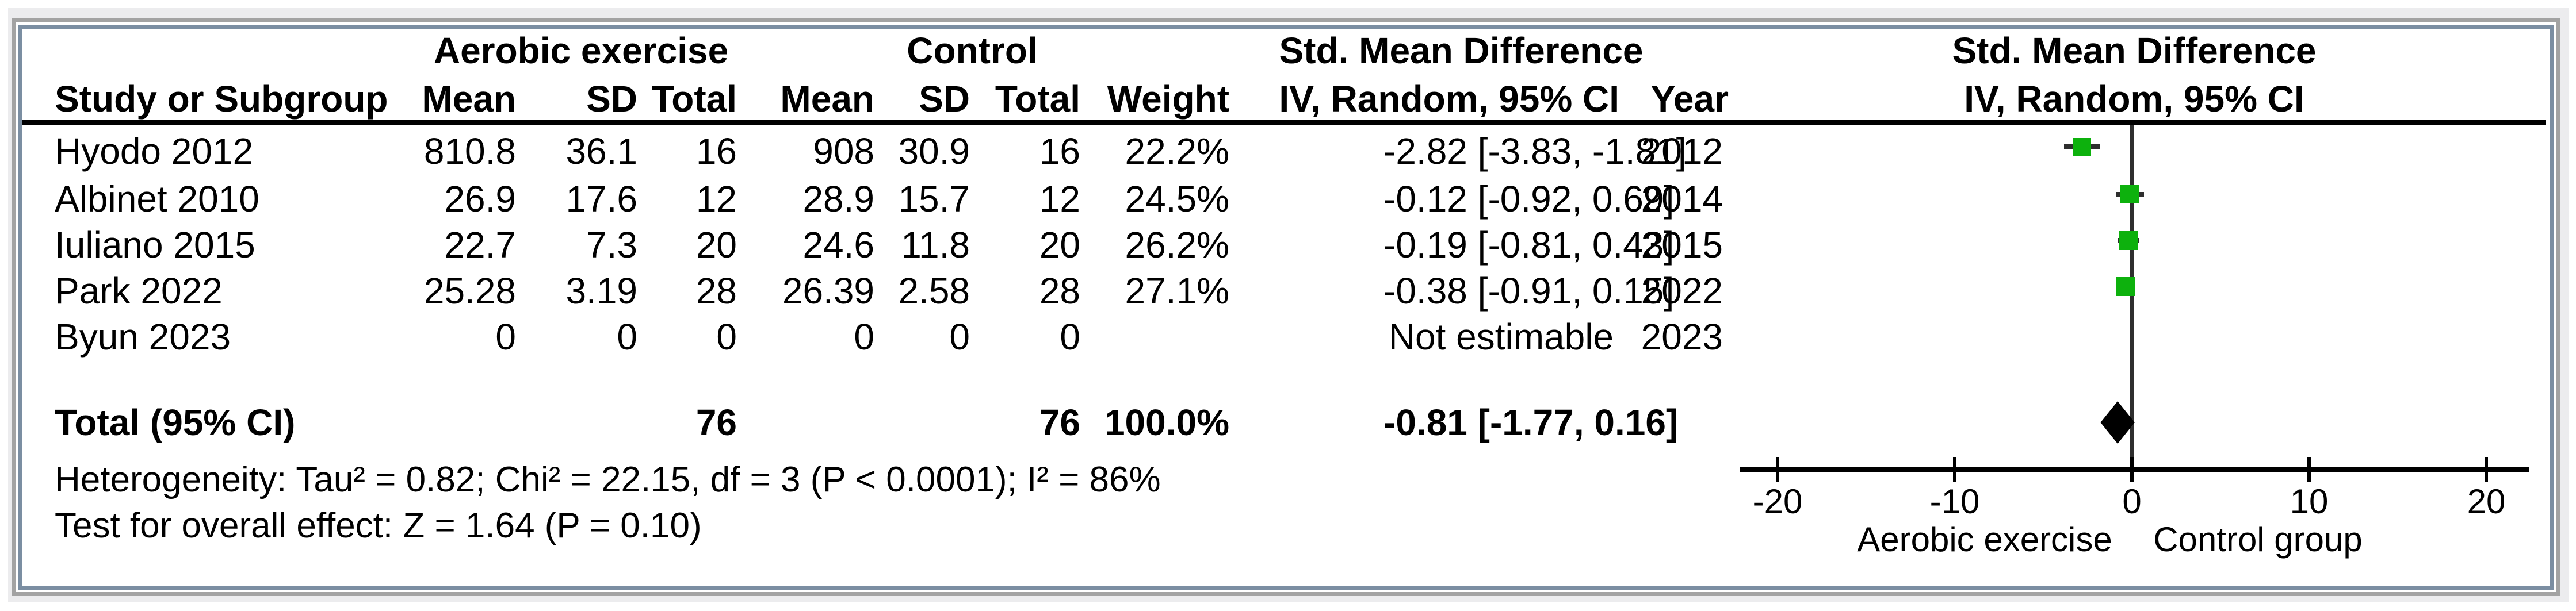 The height and width of the screenshot is (611, 2576). What do you see at coordinates (157, 199) in the screenshot?
I see `cell-study: Albinet 2010` at bounding box center [157, 199].